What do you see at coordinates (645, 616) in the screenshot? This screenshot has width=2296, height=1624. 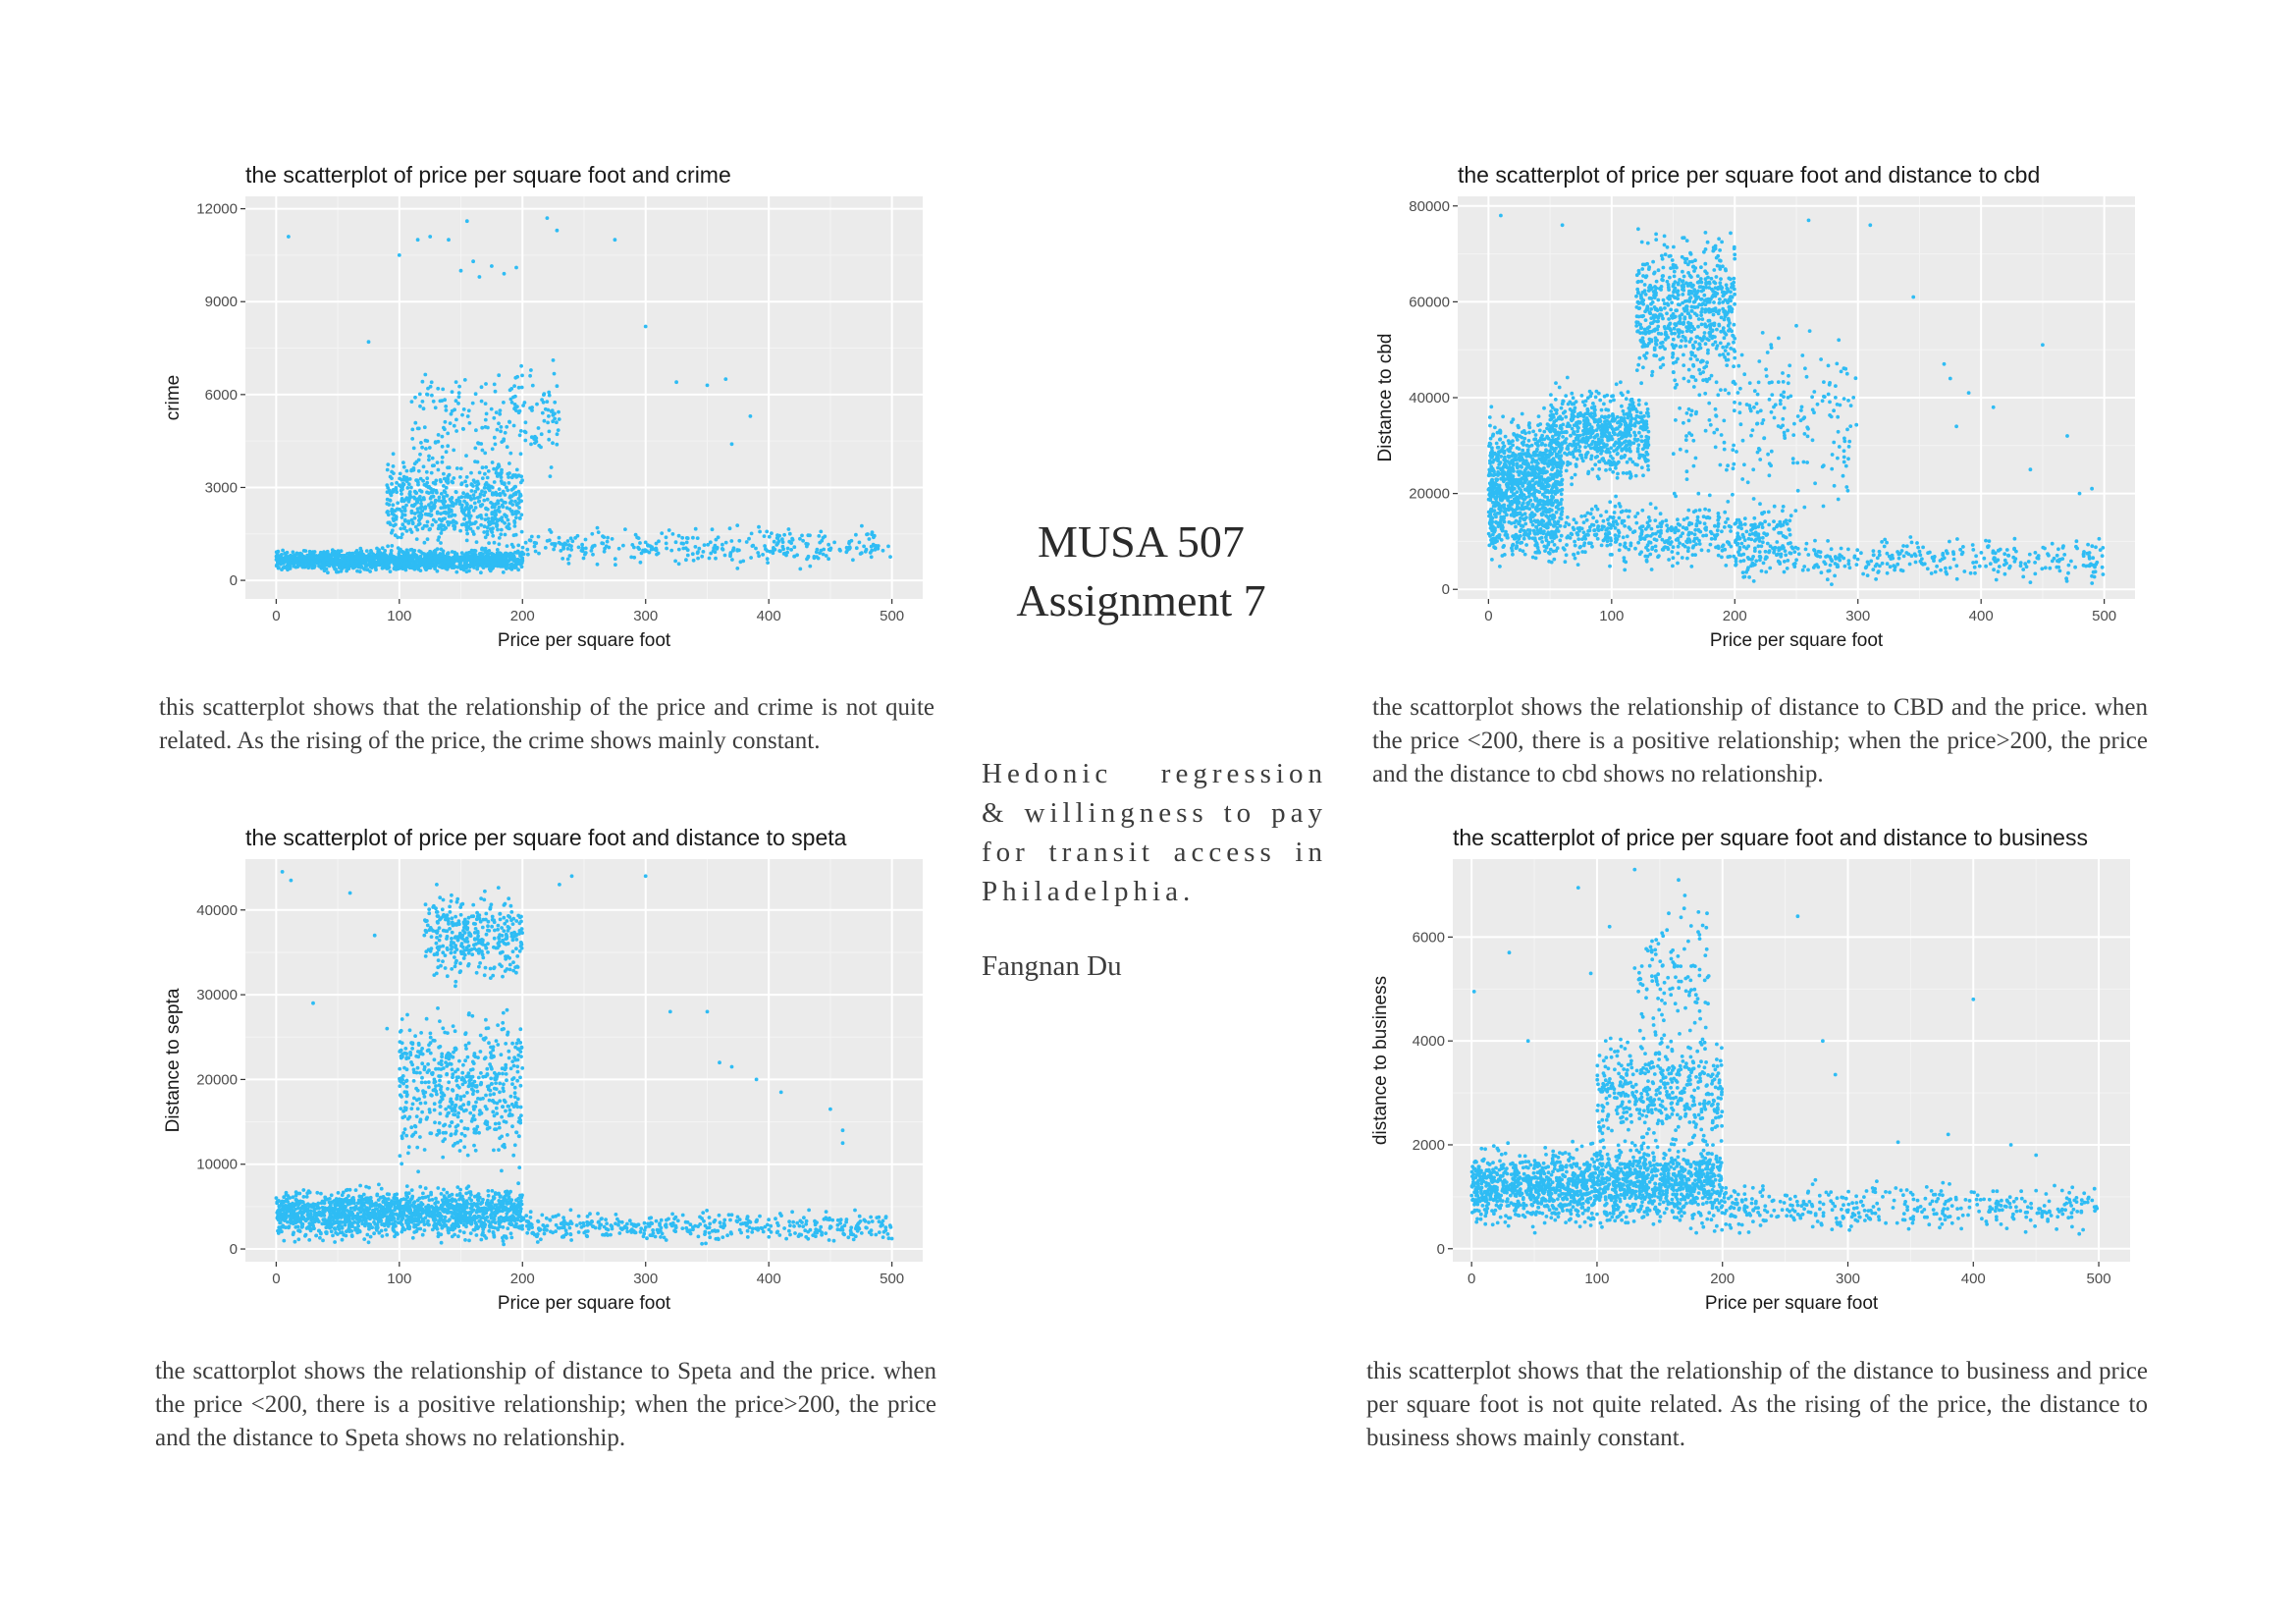 I see `x-tick-label: 300` at bounding box center [645, 616].